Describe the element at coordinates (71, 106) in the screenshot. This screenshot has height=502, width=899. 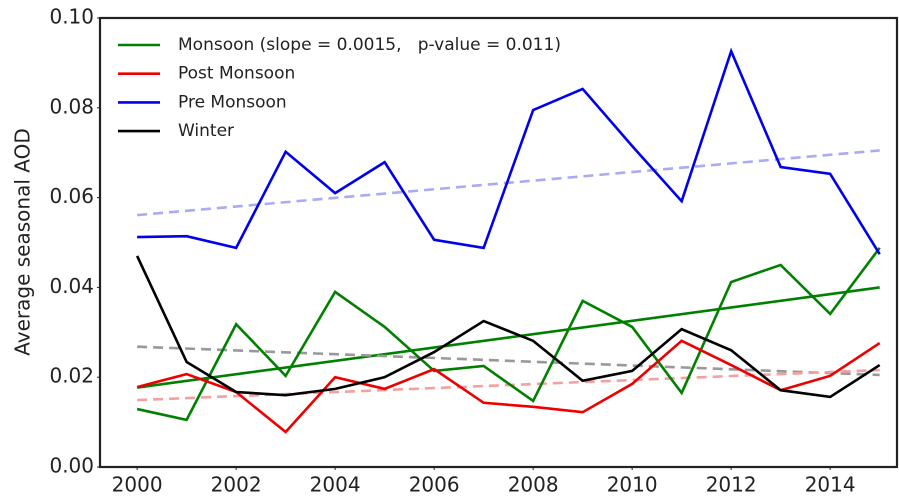
I see `y-tick-label: 0.08` at that location.